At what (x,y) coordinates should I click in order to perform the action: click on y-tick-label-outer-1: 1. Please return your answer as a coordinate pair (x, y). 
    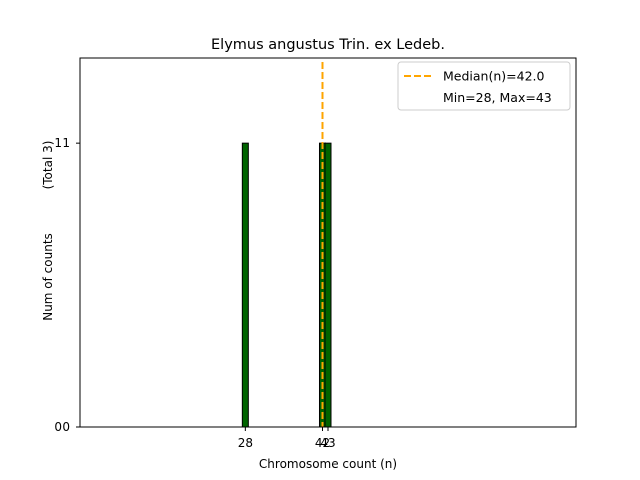
    Looking at the image, I should click on (58, 143).